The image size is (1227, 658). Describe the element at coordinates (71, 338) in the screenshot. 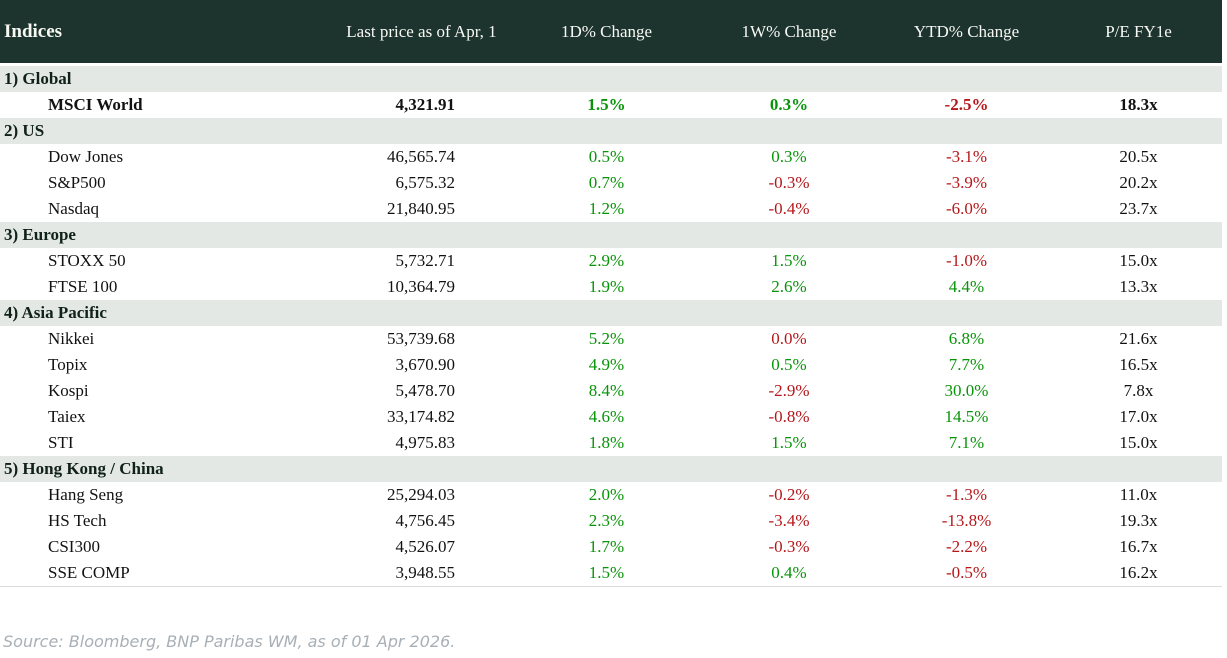

I see `index-name: Nikkei` at that location.